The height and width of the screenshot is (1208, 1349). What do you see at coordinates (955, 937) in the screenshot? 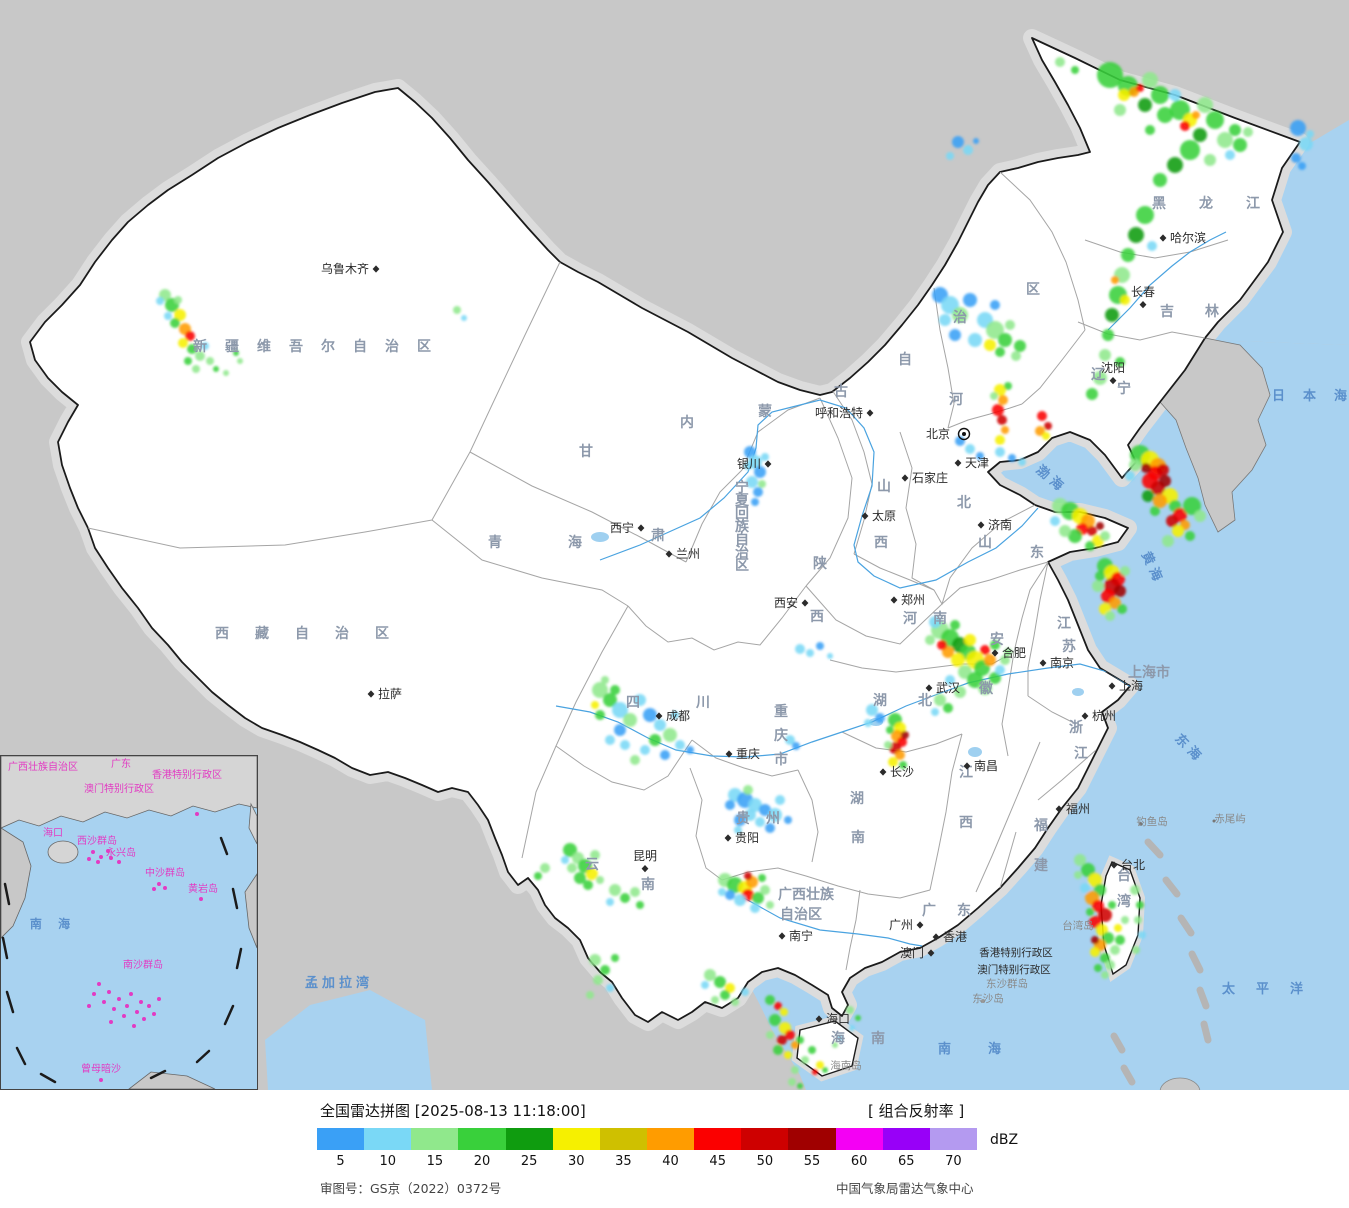
I see `city-label: 香港` at bounding box center [955, 937].